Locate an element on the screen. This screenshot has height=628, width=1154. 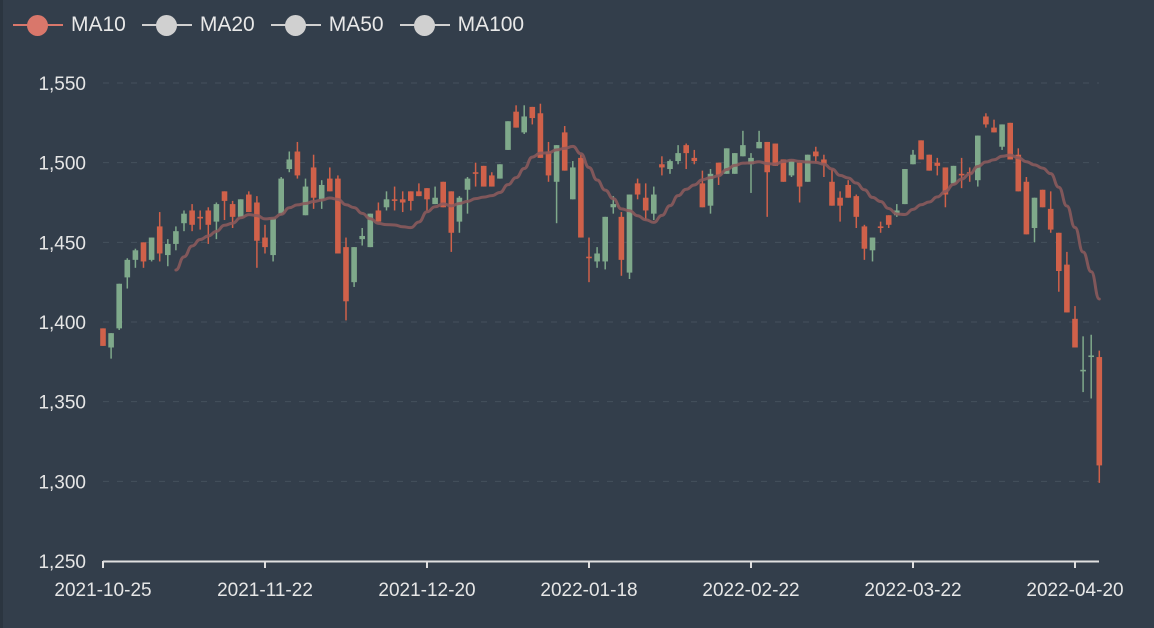
legend-item-ma20: MA20 is located at coordinates (198, 25).